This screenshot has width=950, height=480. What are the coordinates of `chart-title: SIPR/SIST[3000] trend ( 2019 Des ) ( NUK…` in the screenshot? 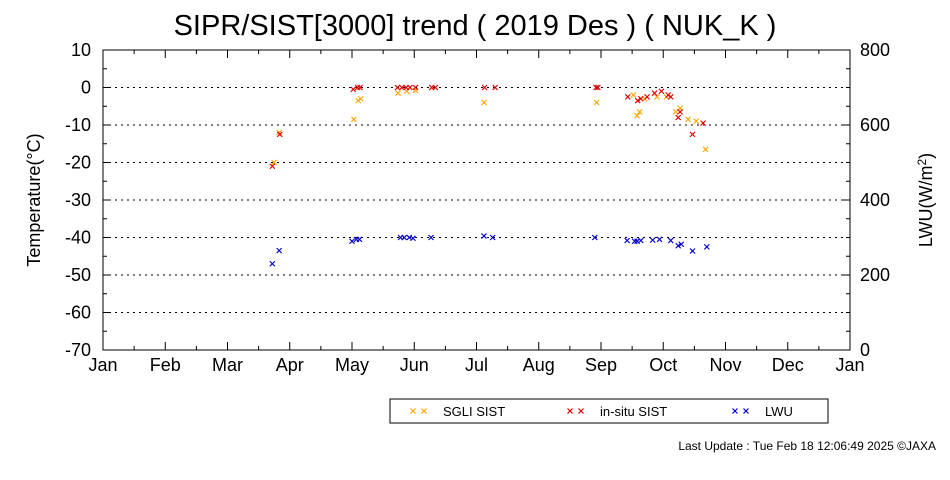 It's located at (475, 26).